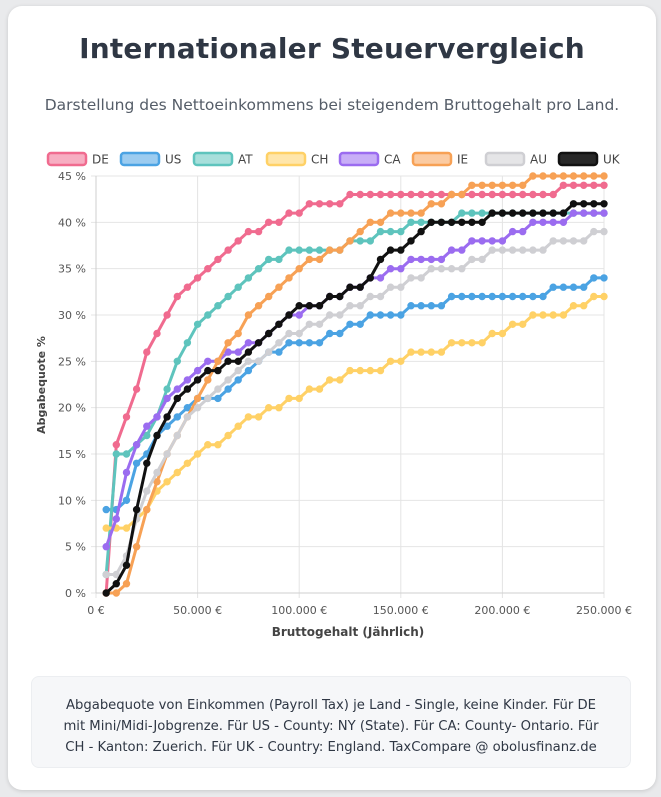  I want to click on x-tick-label: 150.000 €, so click(401, 610).